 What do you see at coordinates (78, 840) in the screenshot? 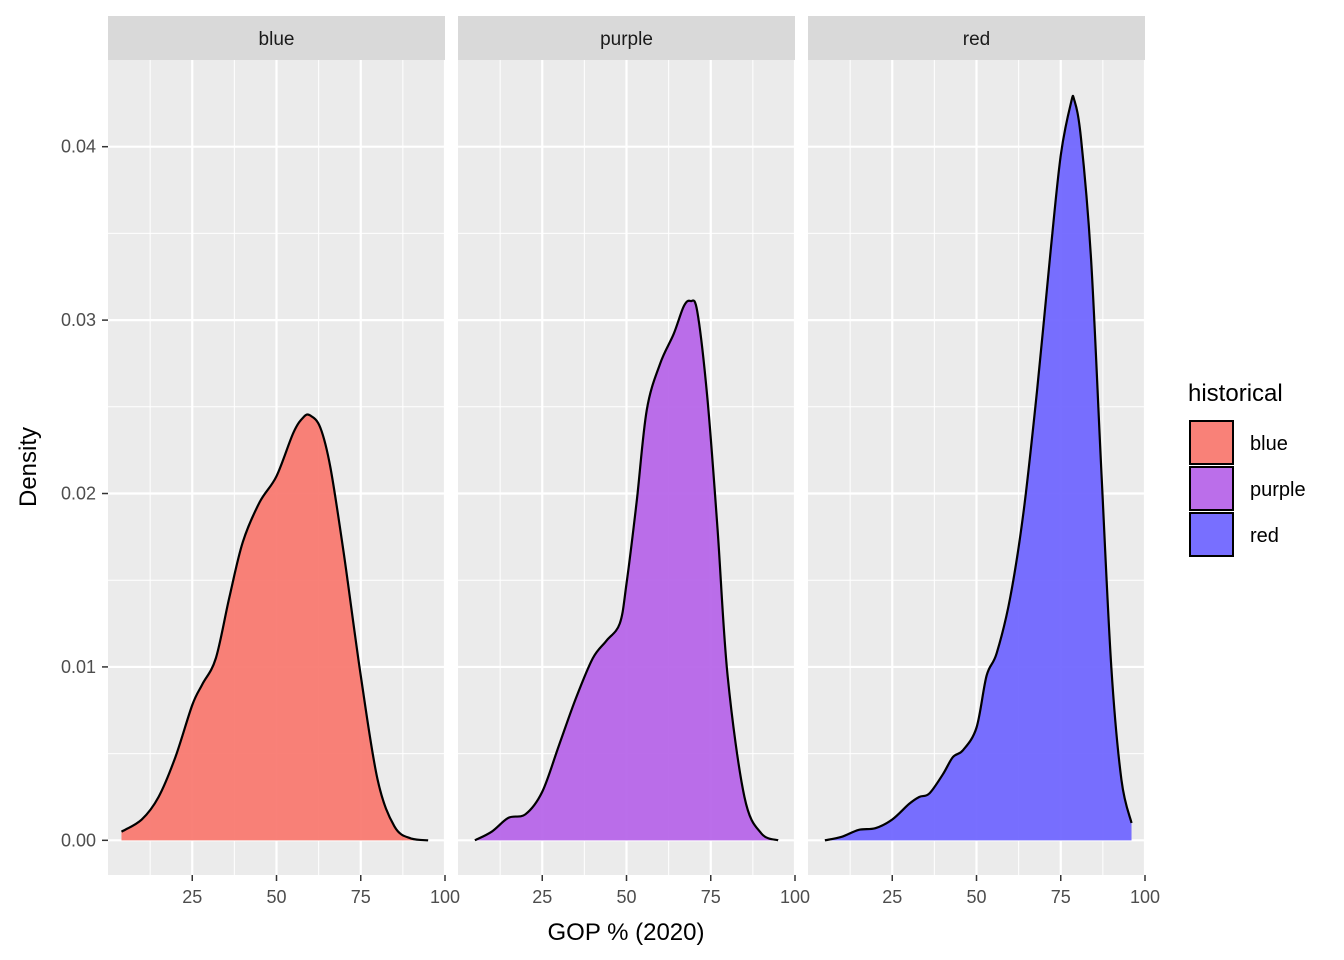
I see `y-tick-label: 0.00` at bounding box center [78, 840].